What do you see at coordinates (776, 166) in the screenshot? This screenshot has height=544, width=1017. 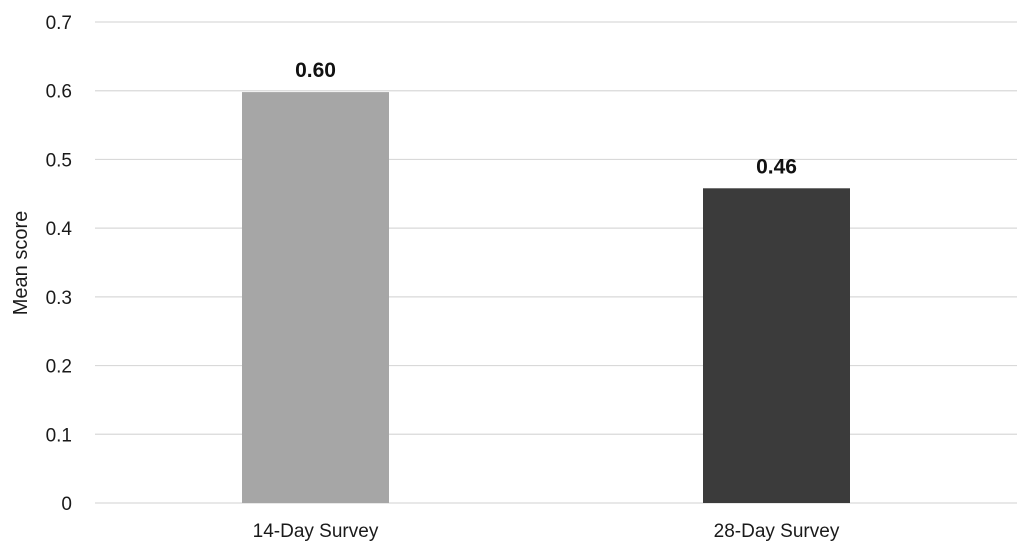 I see `data-label: 0.46` at bounding box center [776, 166].